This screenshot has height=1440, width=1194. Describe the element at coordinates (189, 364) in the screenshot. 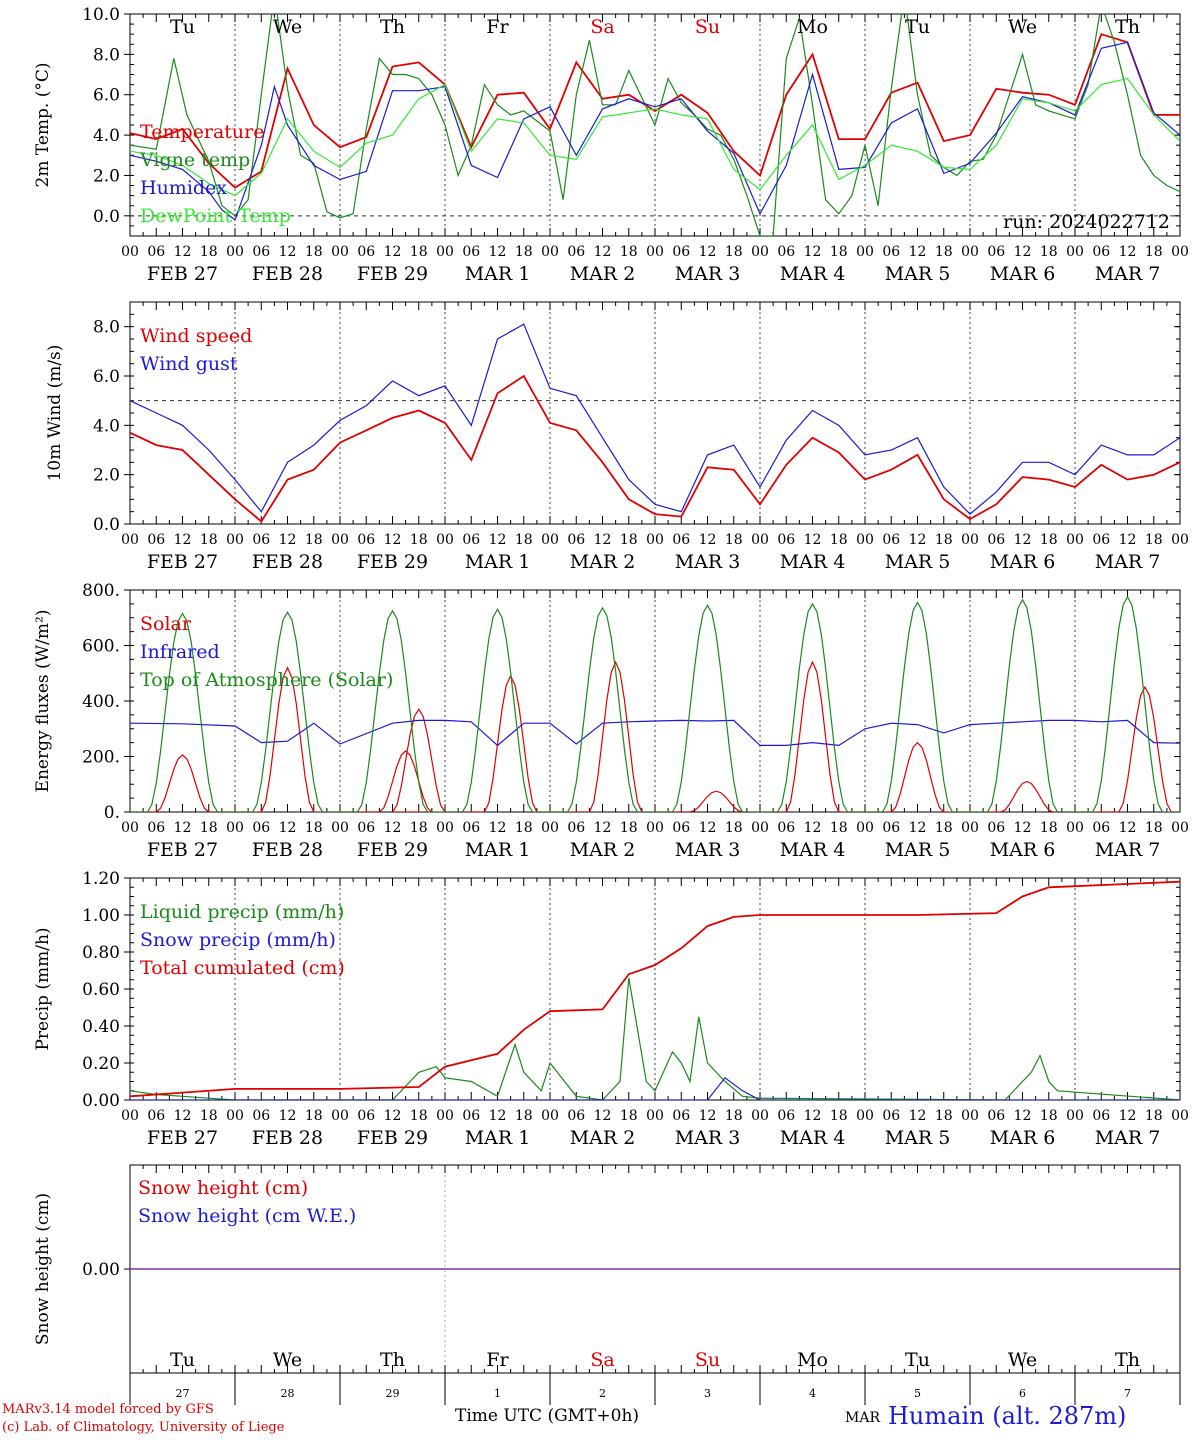

I see `legend-entry: Wind gust` at that location.